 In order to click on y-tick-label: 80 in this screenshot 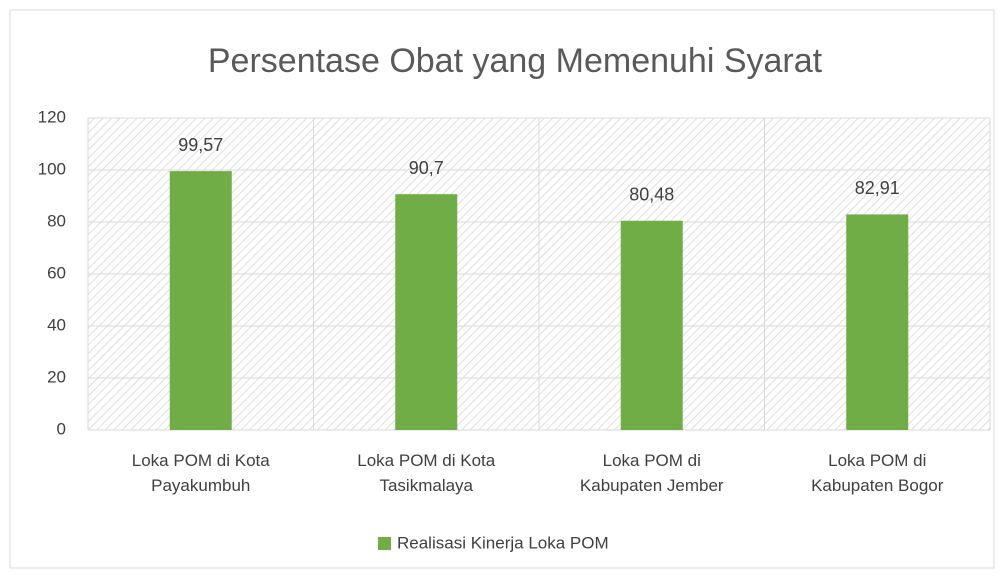, I will do `click(56, 220)`.